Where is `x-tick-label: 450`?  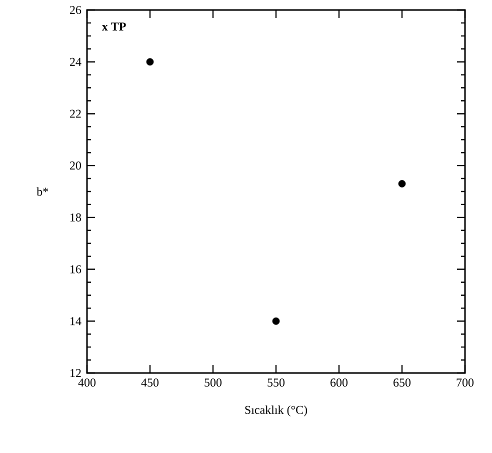 x-tick-label: 450 is located at coordinates (150, 382).